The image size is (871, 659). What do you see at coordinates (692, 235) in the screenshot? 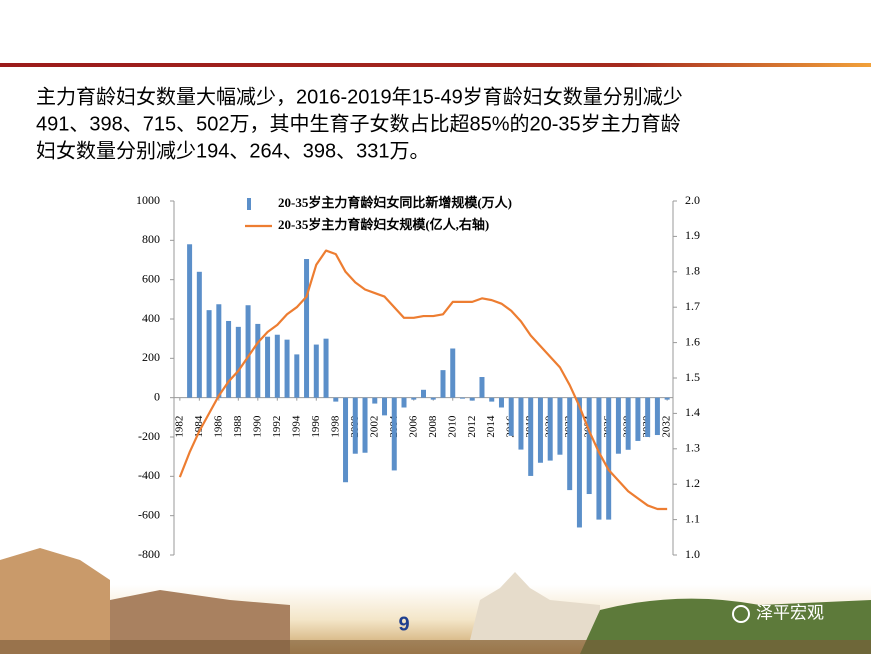
I see `y2-tick-label: 1.9` at bounding box center [692, 235].